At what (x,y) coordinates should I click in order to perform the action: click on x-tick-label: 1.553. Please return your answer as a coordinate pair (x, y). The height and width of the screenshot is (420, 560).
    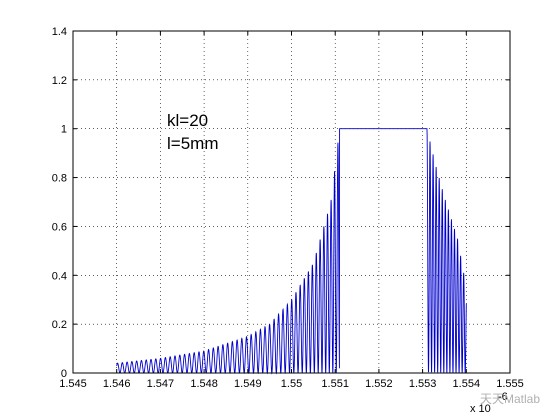
    Looking at the image, I should click on (423, 384).